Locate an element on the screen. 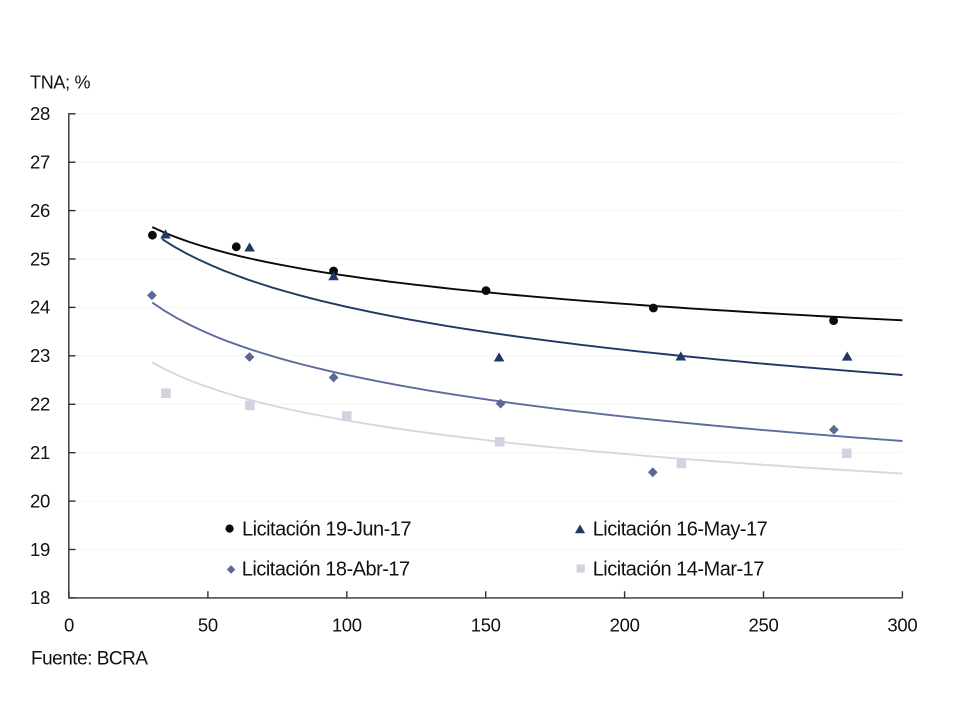 This screenshot has height=725, width=960. svg-text: 24 is located at coordinates (40, 307).